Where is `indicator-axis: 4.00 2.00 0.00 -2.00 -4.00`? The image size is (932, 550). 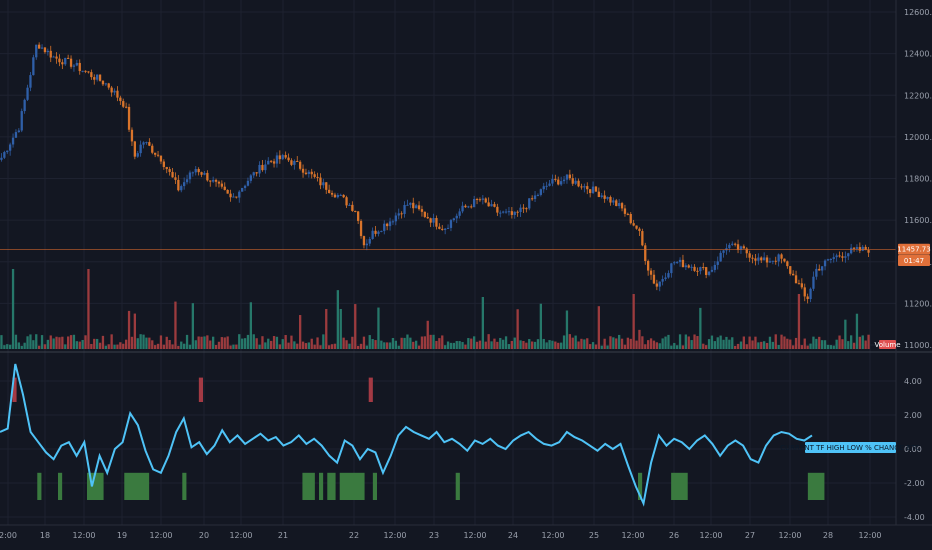 indicator-axis: 4.00 2.00 0.00 -2.00 -4.00 is located at coordinates (914, 449).